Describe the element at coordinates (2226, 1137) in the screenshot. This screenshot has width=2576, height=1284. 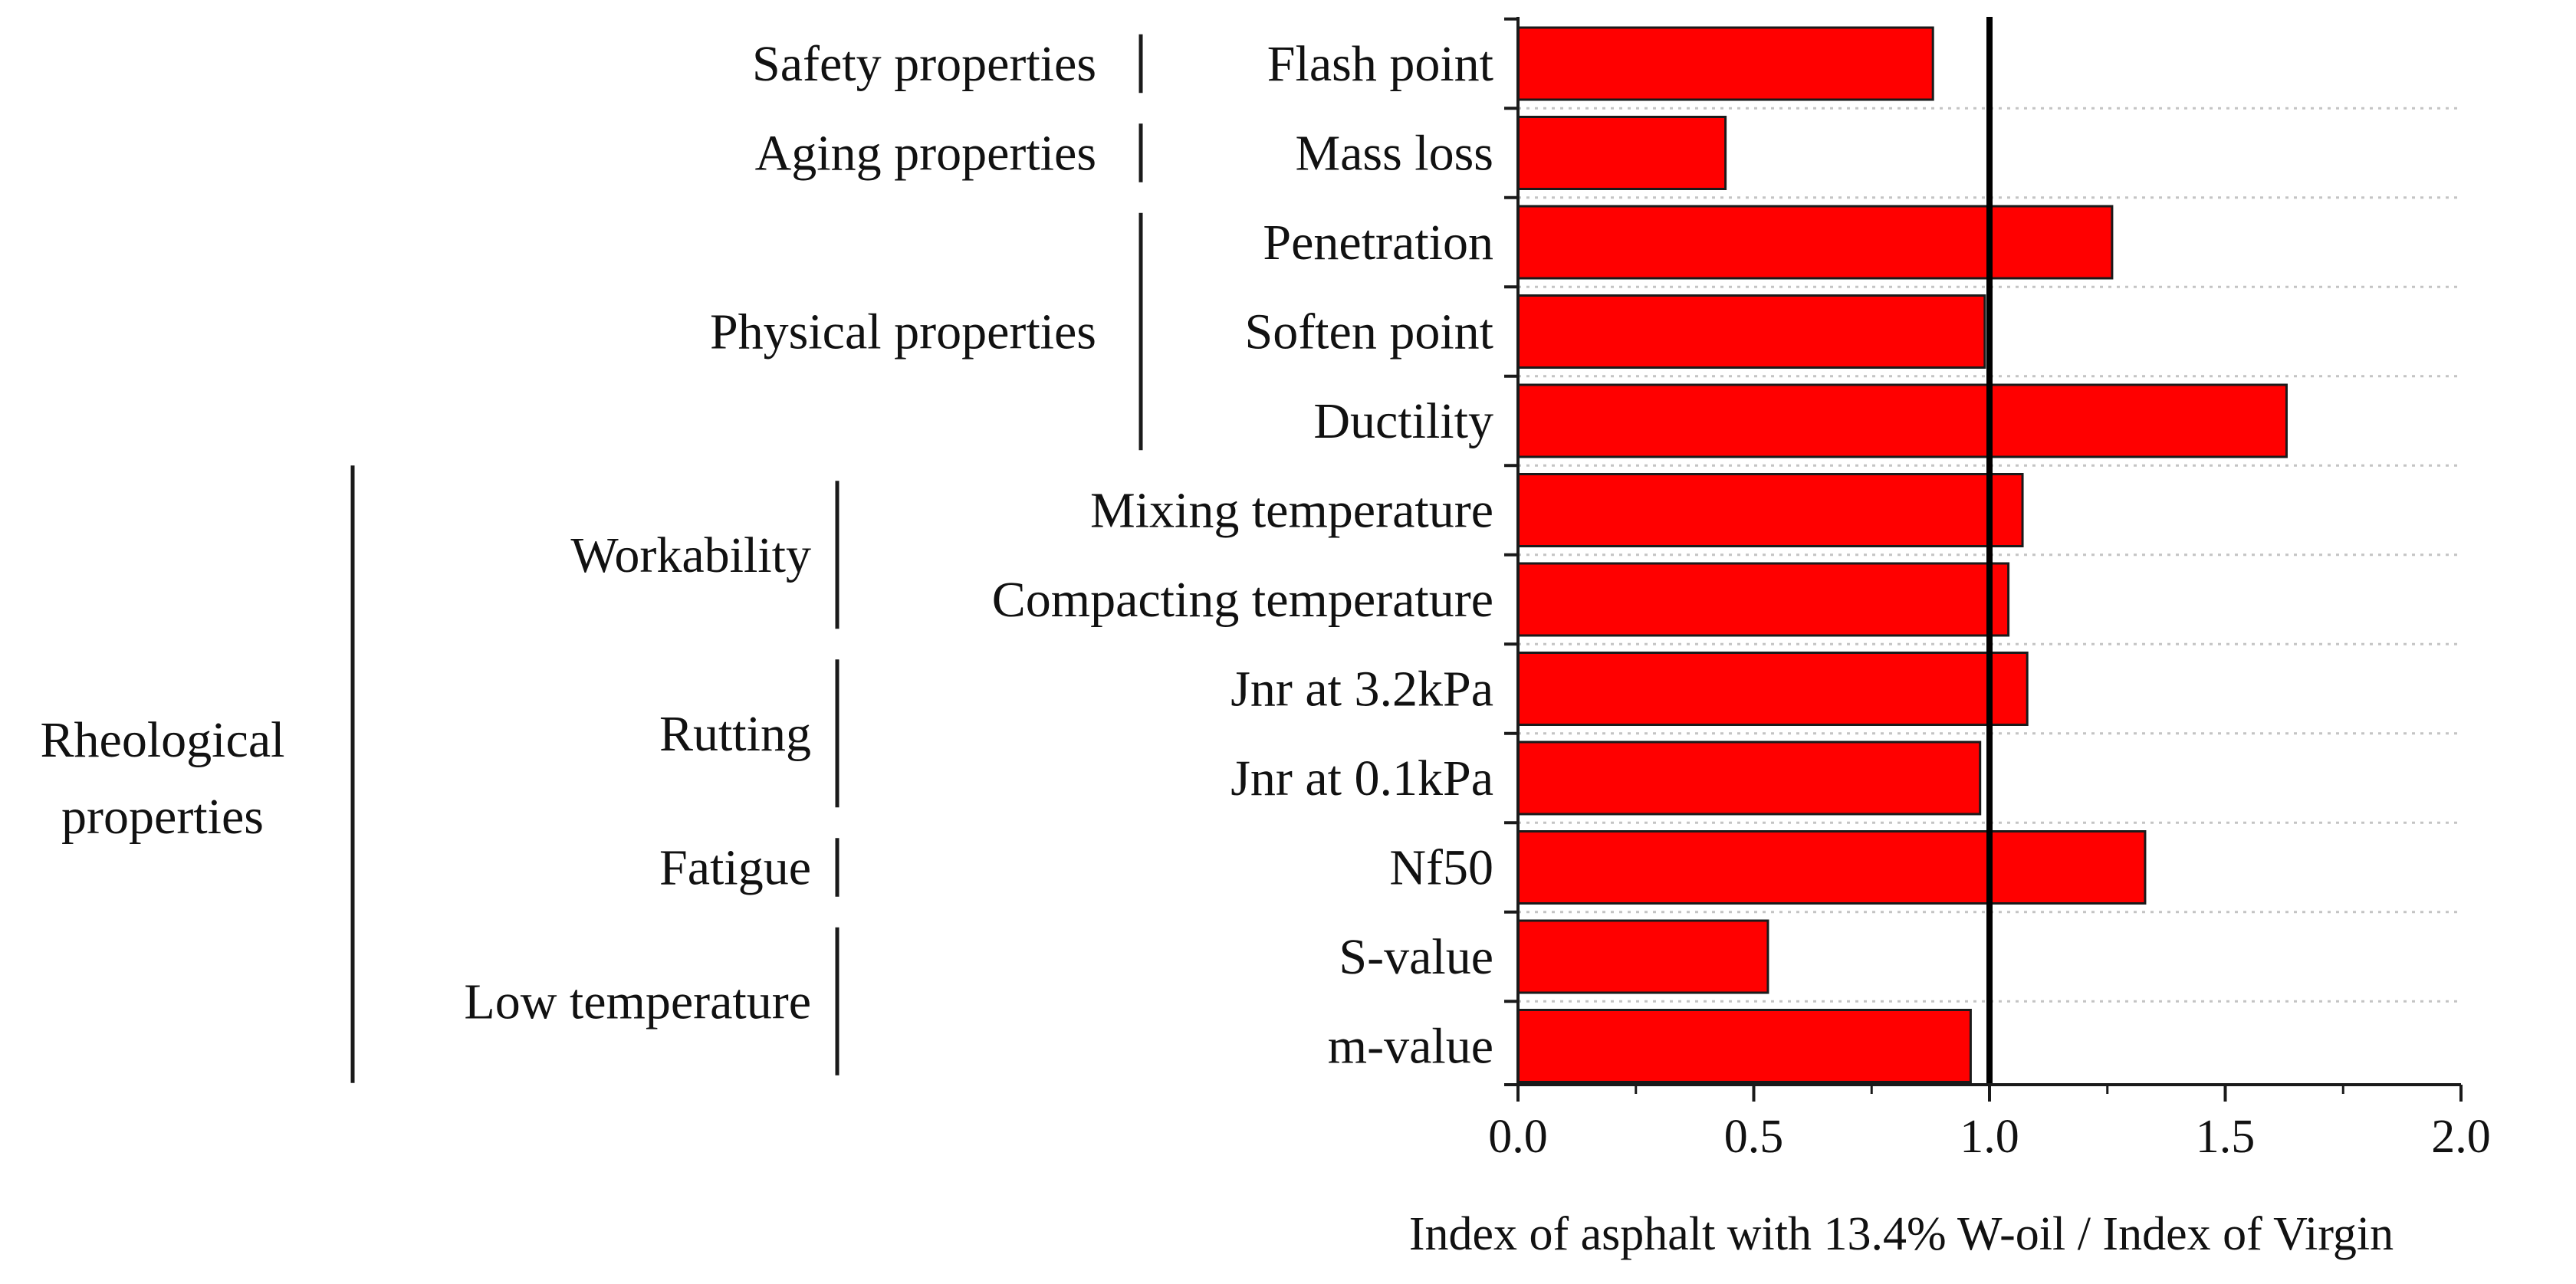
I see `x-tick-label: 1.5` at that location.